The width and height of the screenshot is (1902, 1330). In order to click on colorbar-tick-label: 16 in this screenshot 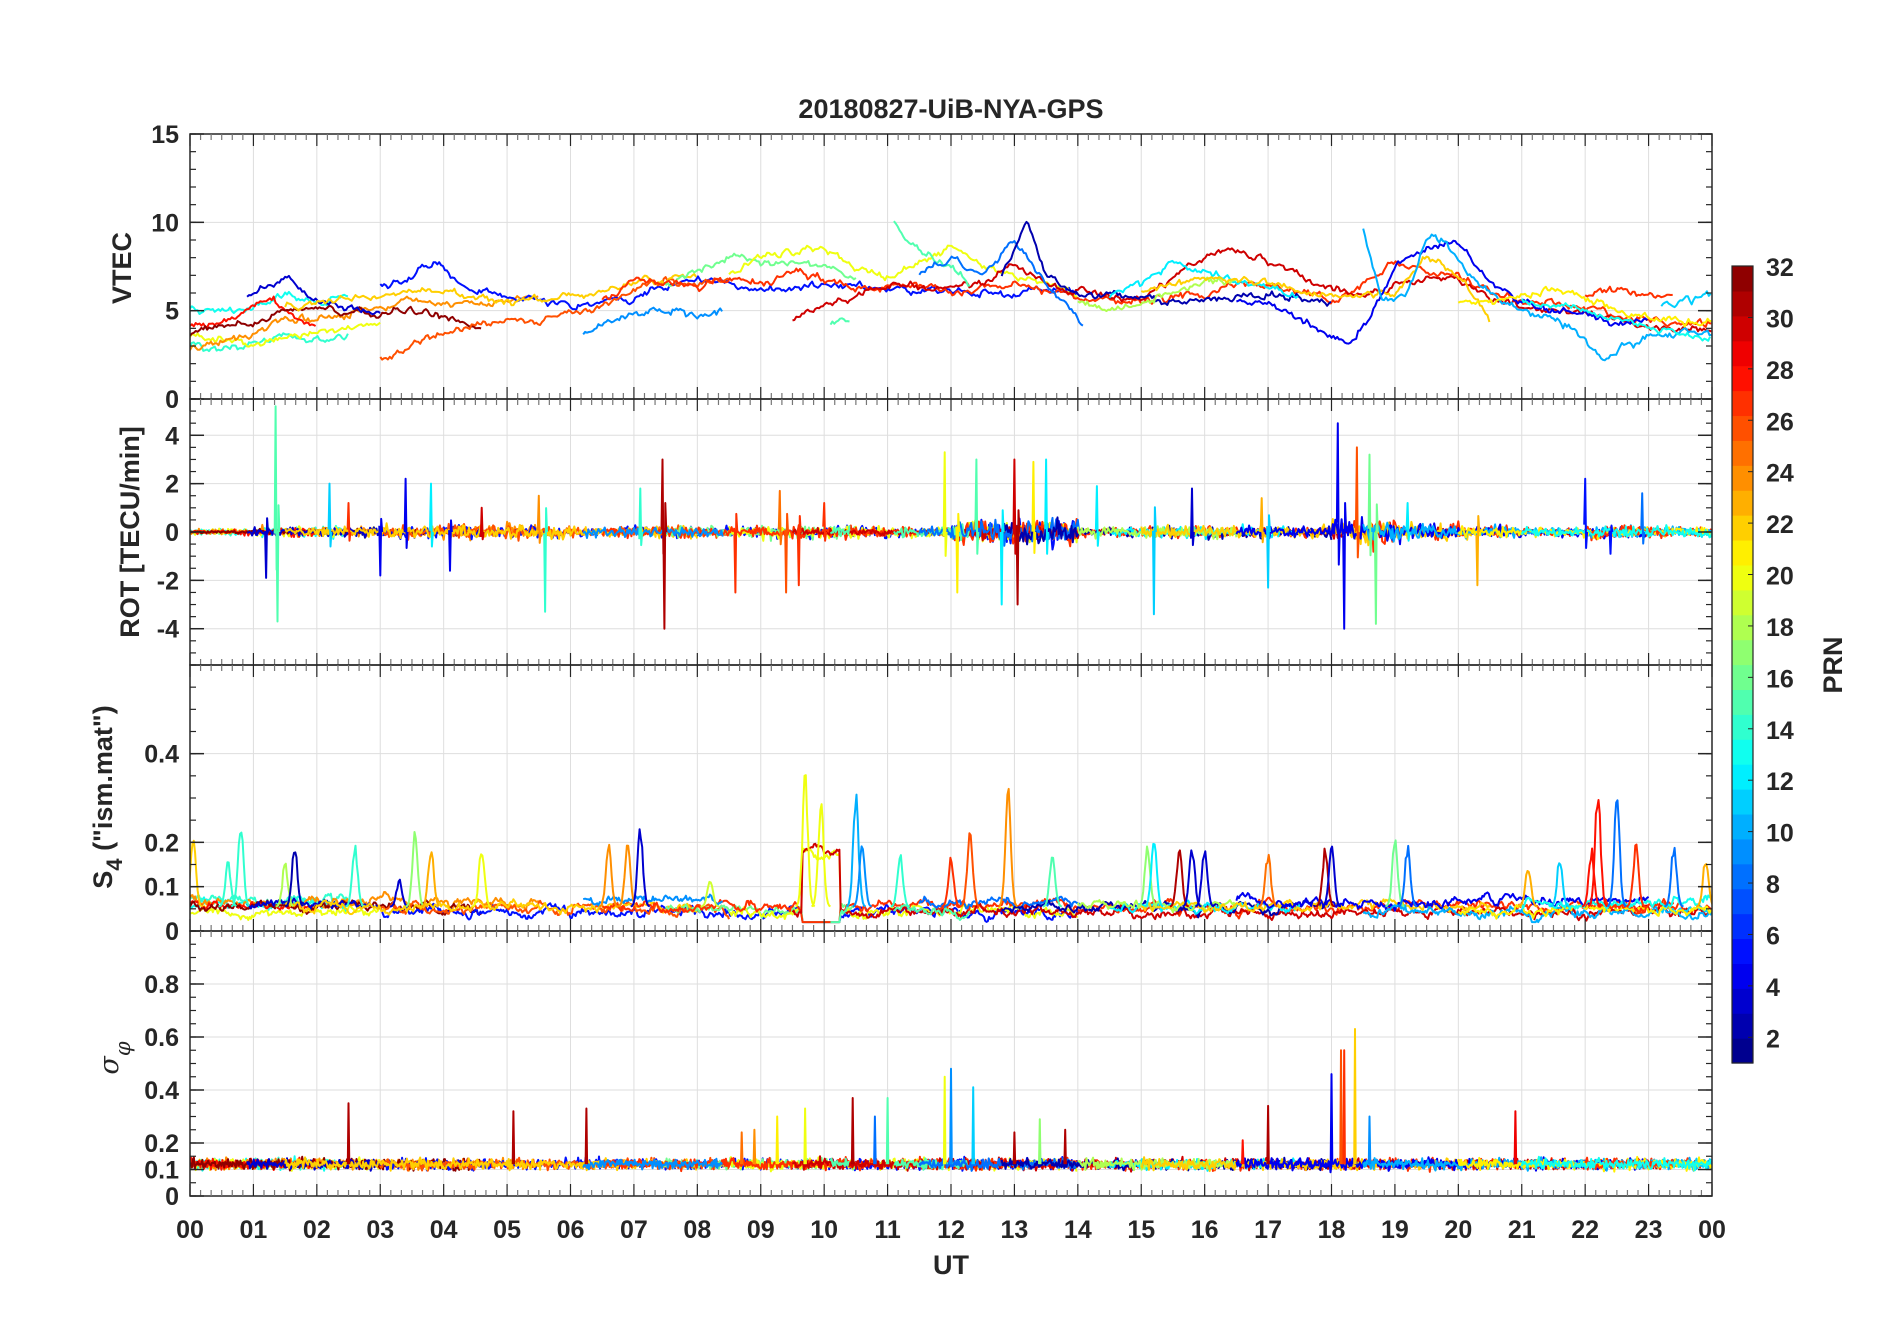, I will do `click(1780, 679)`.